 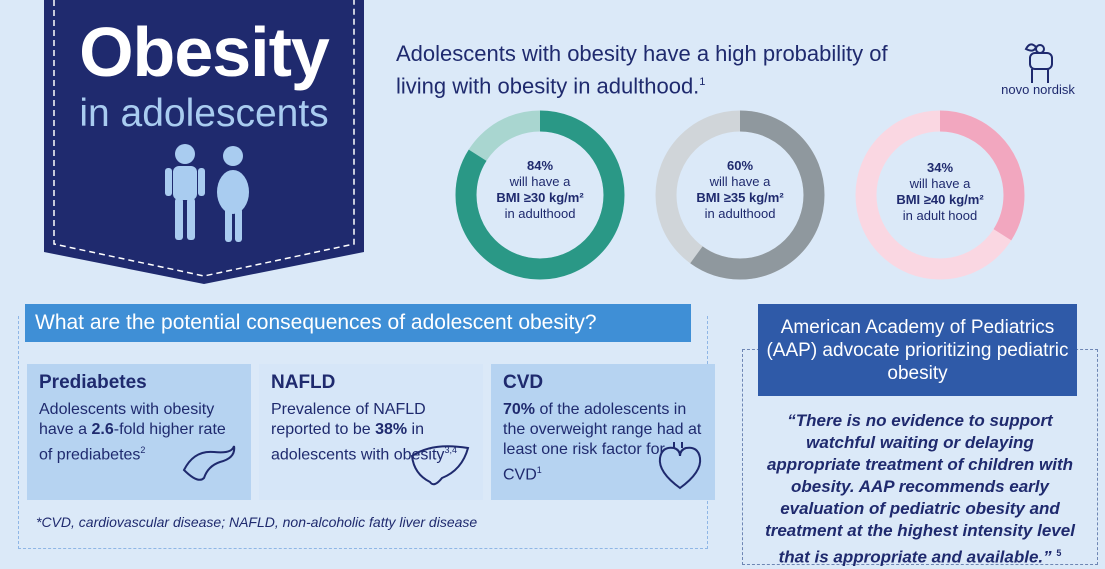 I want to click on banner-subtitle: in adolescents, so click(x=204, y=113).